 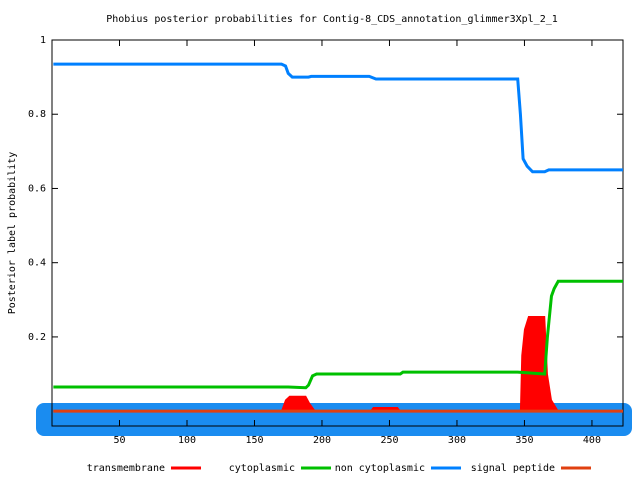 What do you see at coordinates (37, 263) in the screenshot?
I see `y-tick-label: 0.4` at bounding box center [37, 263].